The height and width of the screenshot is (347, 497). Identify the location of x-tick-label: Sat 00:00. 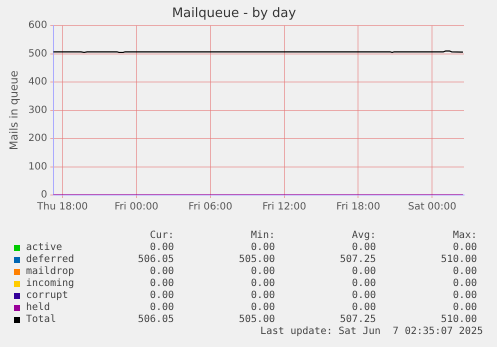
(432, 207).